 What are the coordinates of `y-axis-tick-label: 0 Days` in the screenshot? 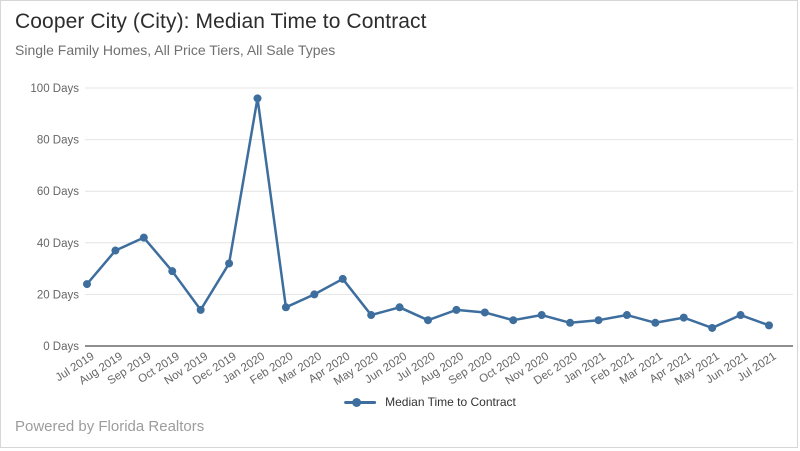 It's located at (61, 347).